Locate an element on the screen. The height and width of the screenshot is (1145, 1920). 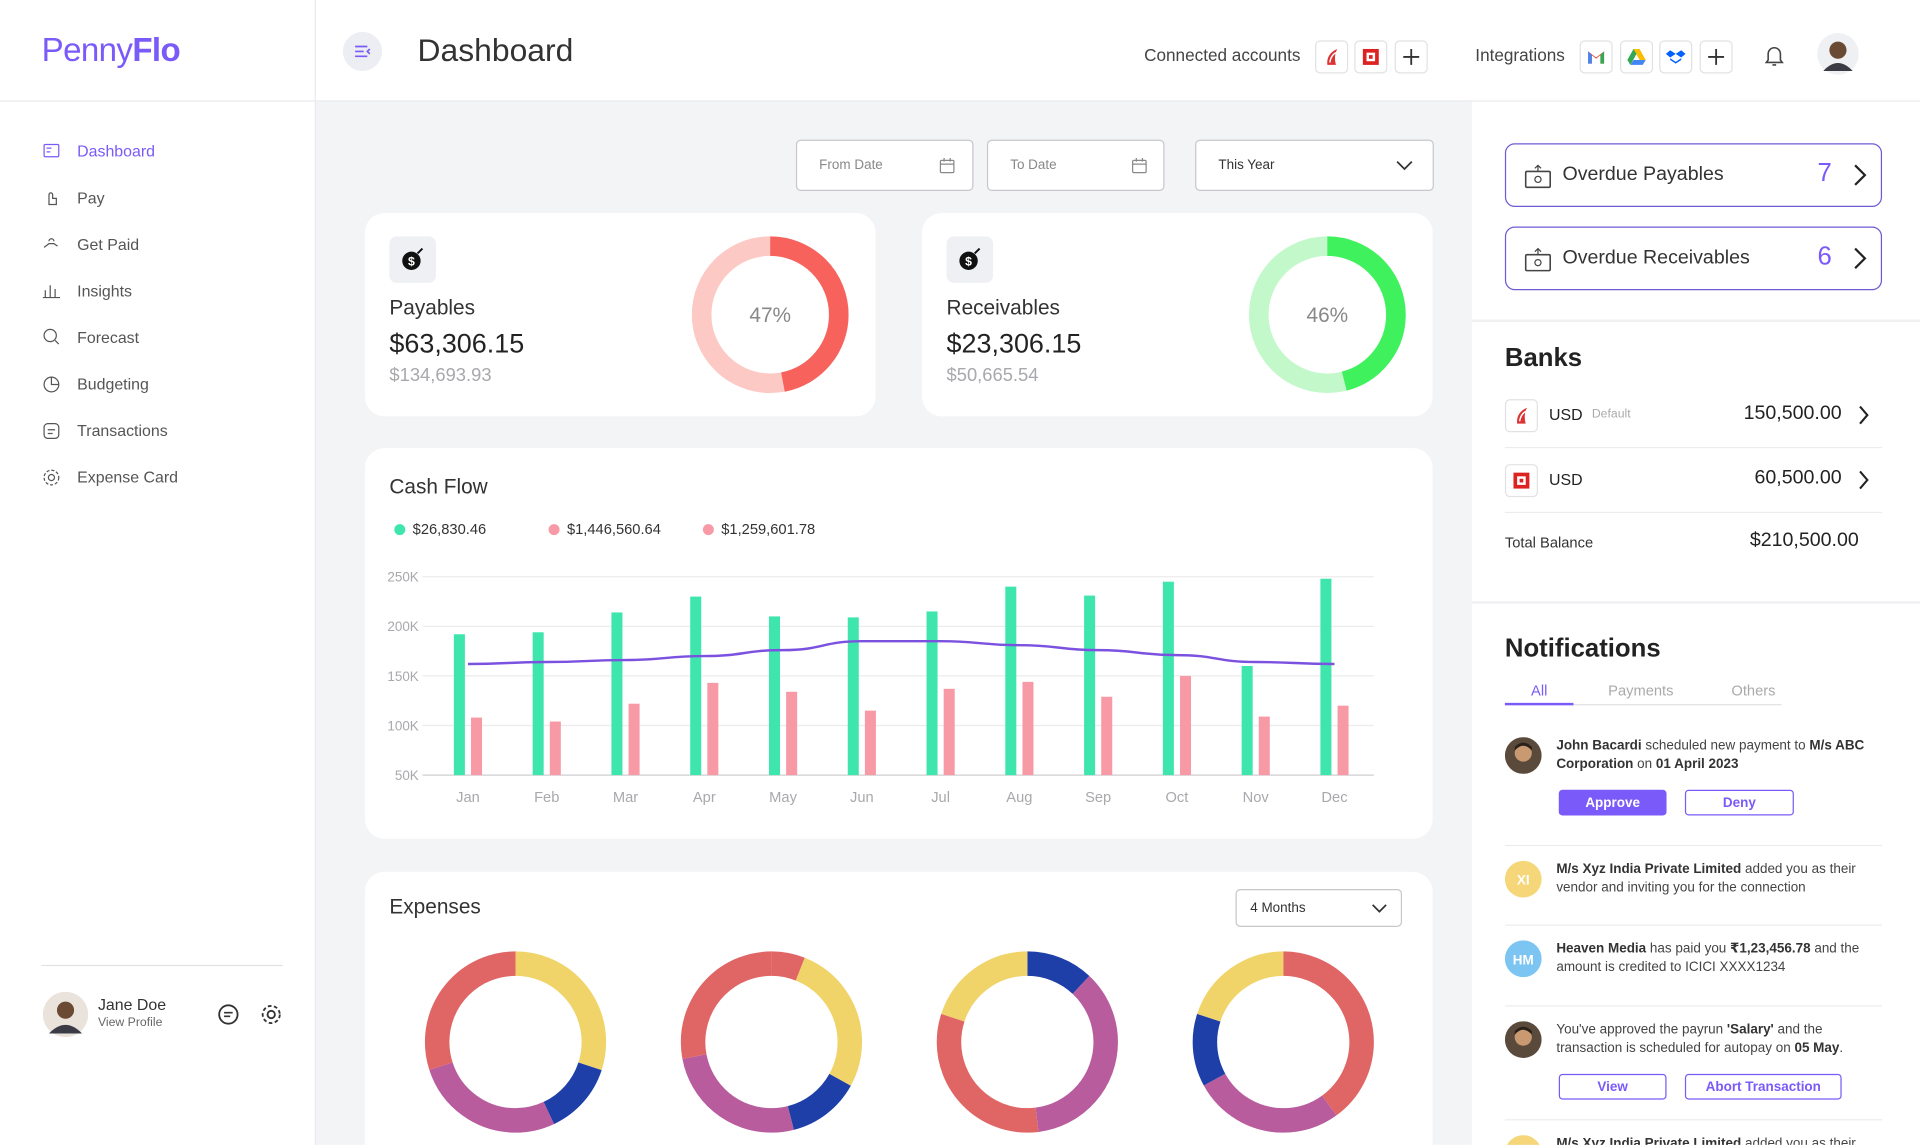
x-tick-label: Feb is located at coordinates (546, 798).